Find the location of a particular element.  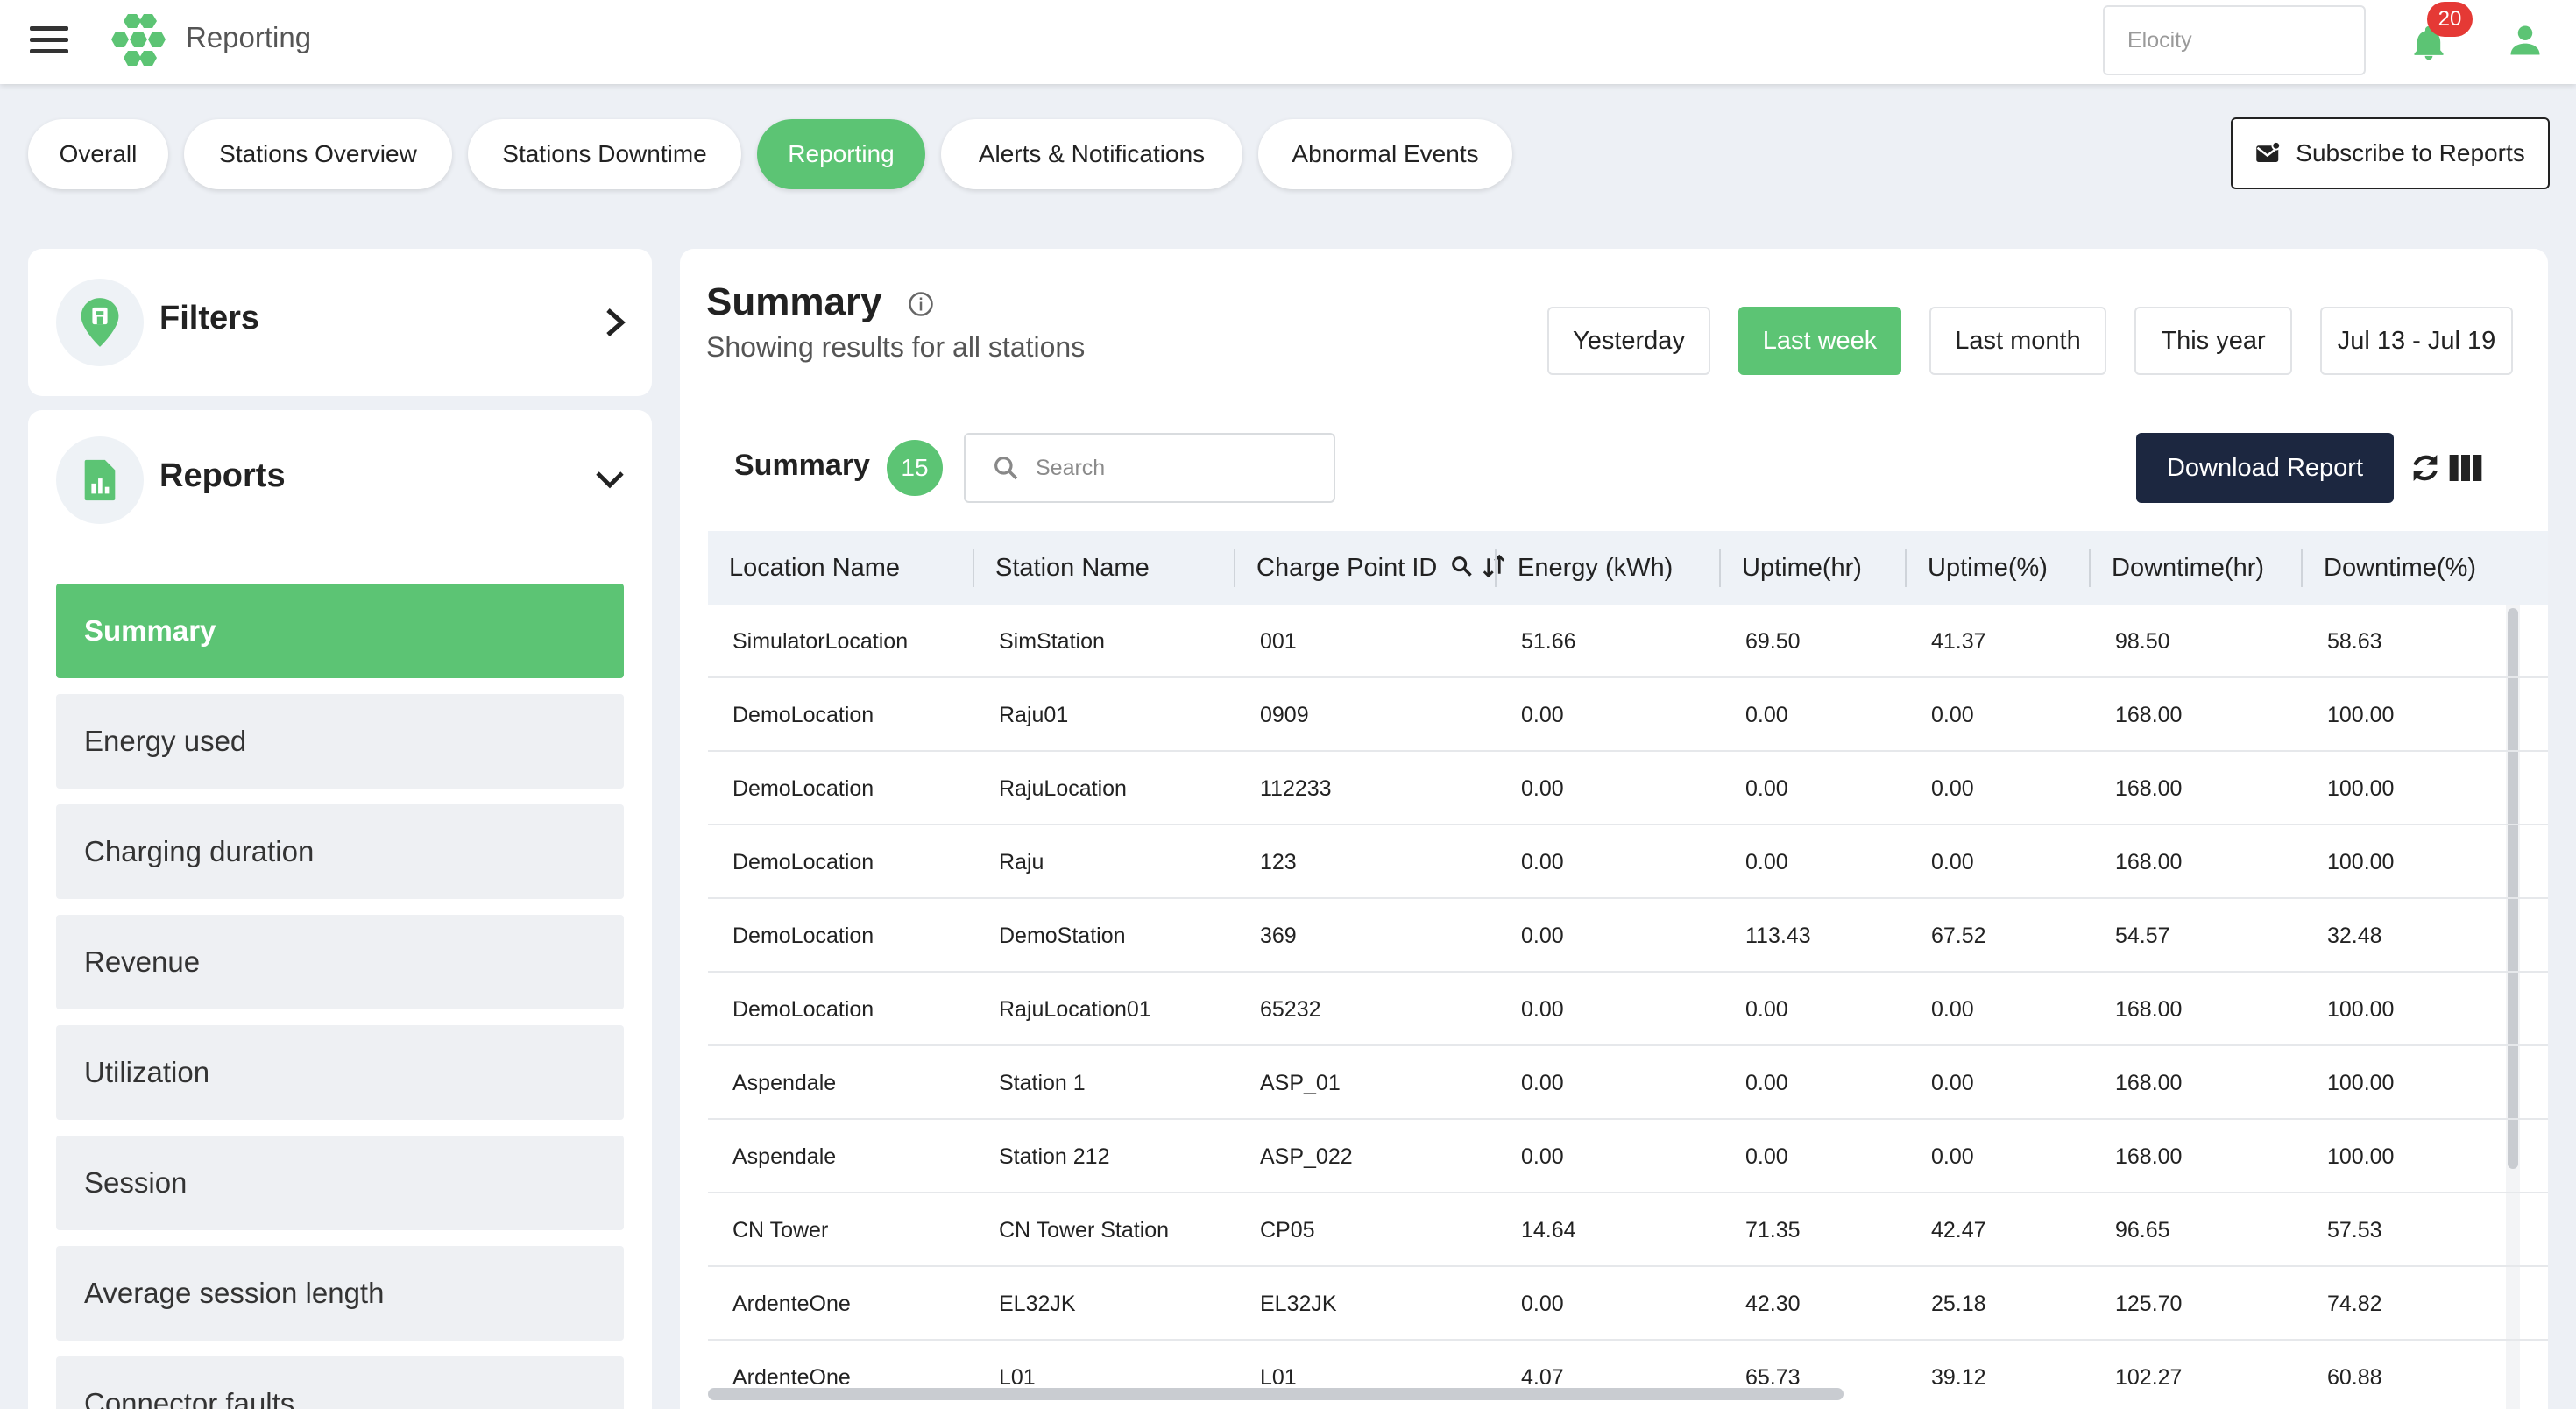

range-last-week-button: Last week is located at coordinates (1819, 341).